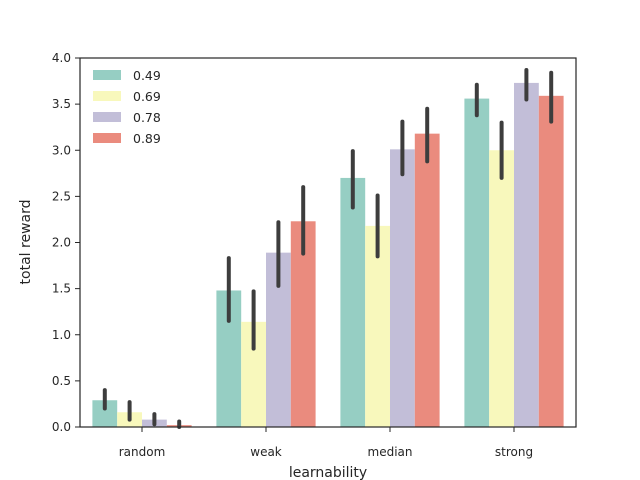 This screenshot has height=480, width=640. I want to click on bar-median-0.89, so click(427, 280).